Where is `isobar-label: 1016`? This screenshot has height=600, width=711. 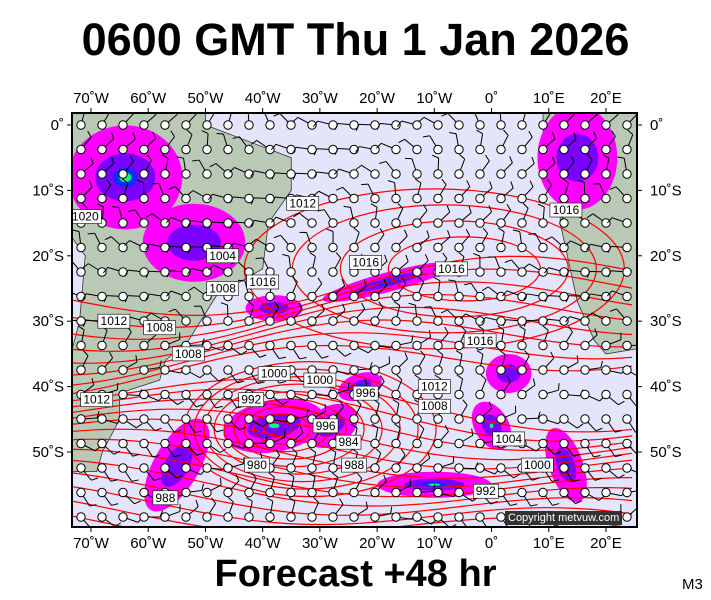 isobar-label: 1016 is located at coordinates (365, 262).